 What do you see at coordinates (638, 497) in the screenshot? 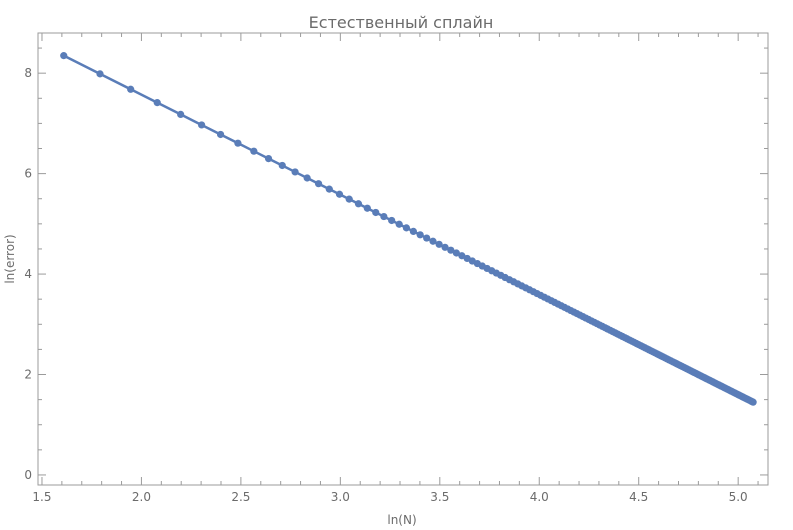
I see `x-tick-label: 4.5` at bounding box center [638, 497].